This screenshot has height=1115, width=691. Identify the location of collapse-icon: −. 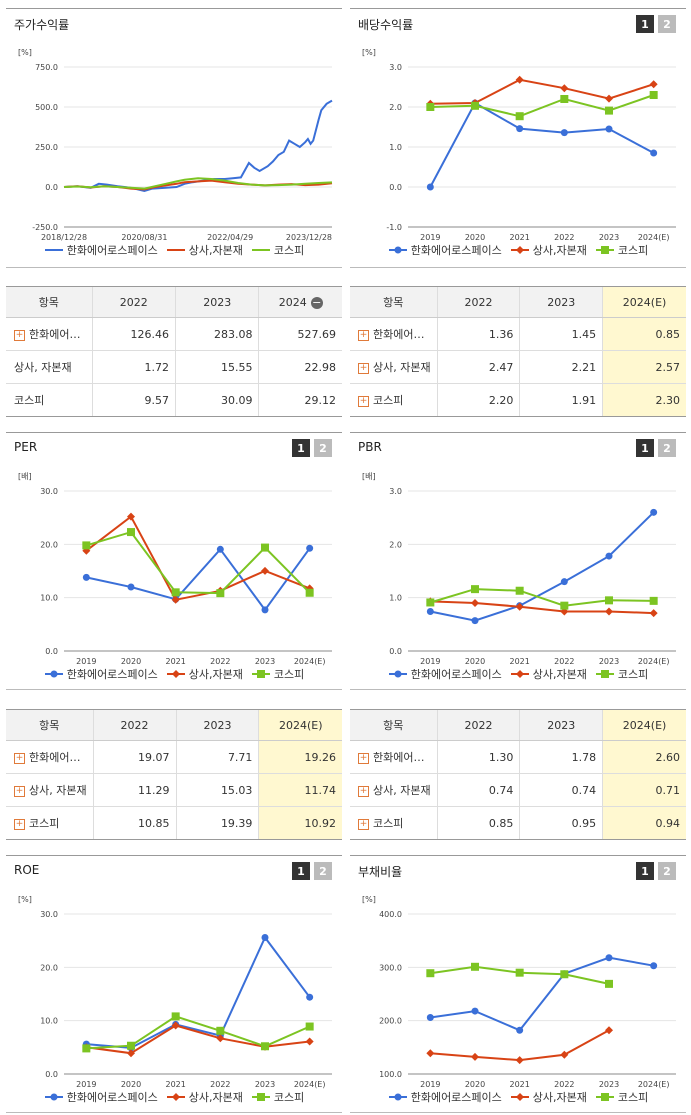
(316, 302).